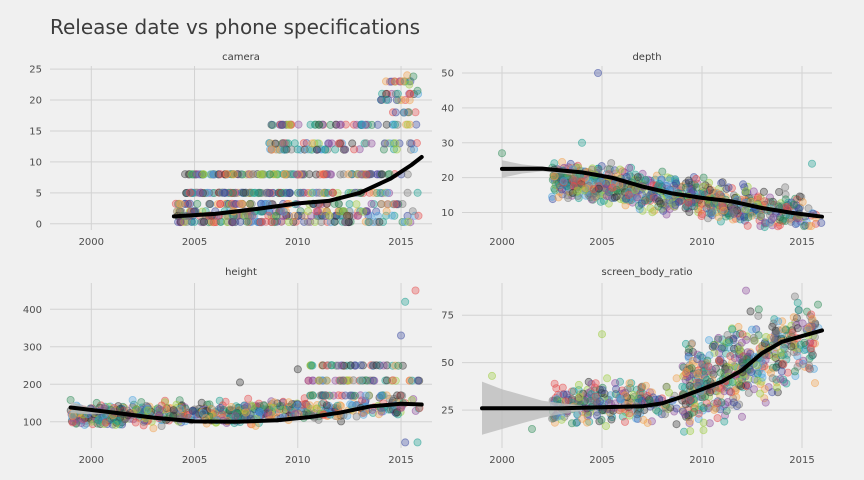 Image resolution: width=864 pixels, height=480 pixels. I want to click on x-tick-label: 2015, so click(400, 242).